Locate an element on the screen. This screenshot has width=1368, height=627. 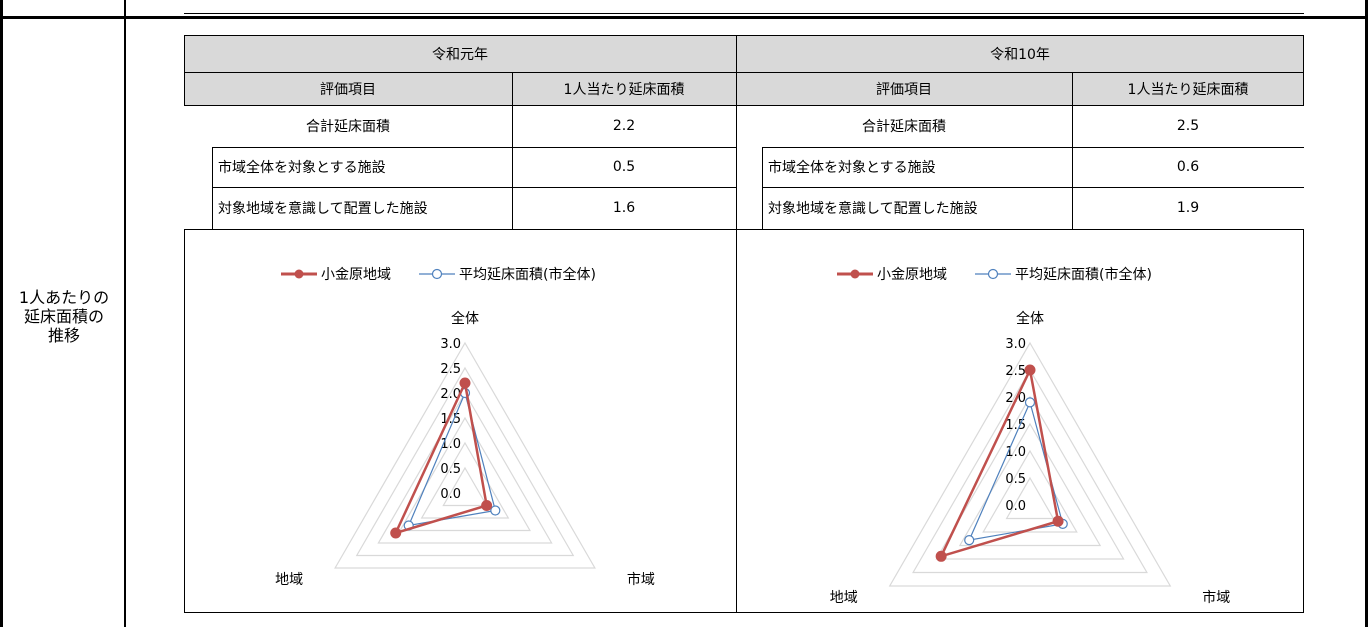
row-label-line-3: 推移 is located at coordinates (63, 335).